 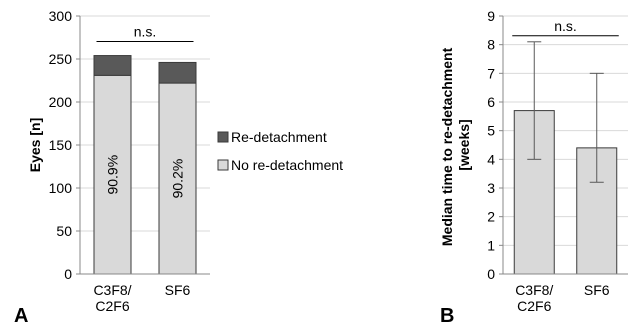 I want to click on legend-label-re-detachment: Re-detachment, so click(x=279, y=137).